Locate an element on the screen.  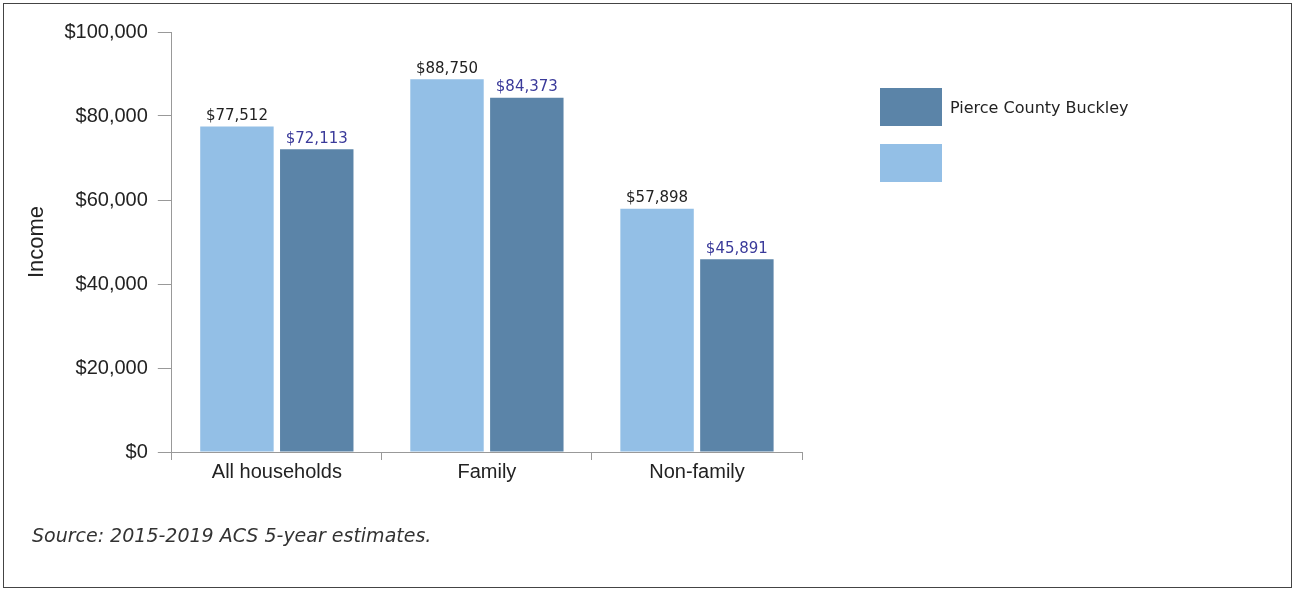
data-label: $72,113 is located at coordinates (316, 137).